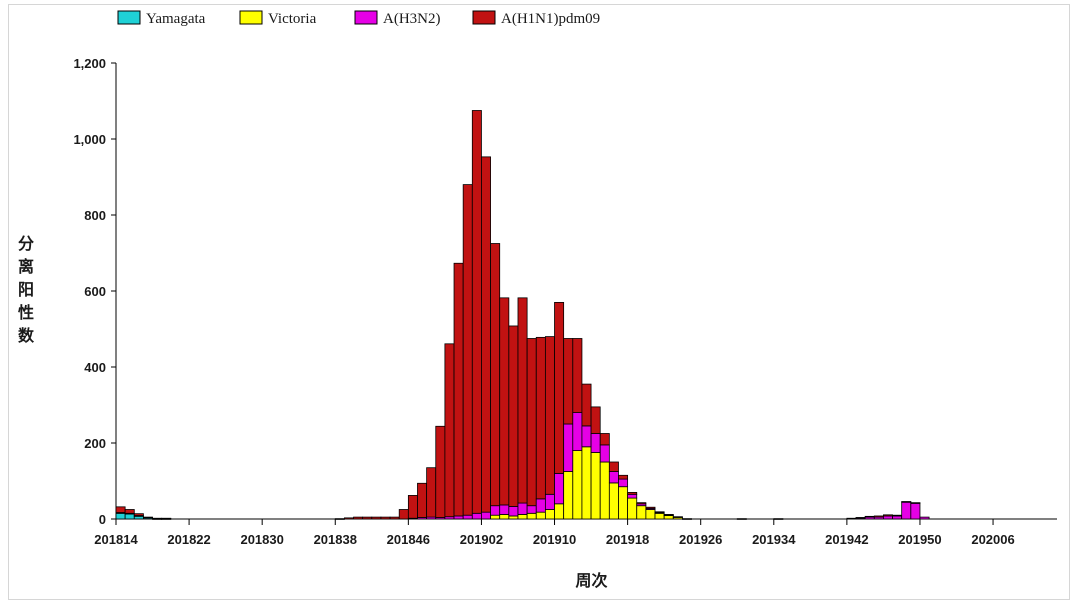 This screenshot has width=1080, height=606. What do you see at coordinates (89, 63) in the screenshot?
I see `y-tick-label-6: 1,200` at bounding box center [89, 63].